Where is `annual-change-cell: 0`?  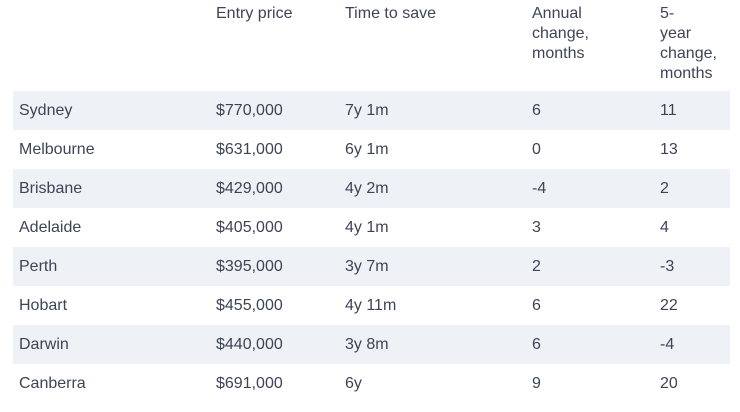 annual-change-cell: 0 is located at coordinates (536, 149).